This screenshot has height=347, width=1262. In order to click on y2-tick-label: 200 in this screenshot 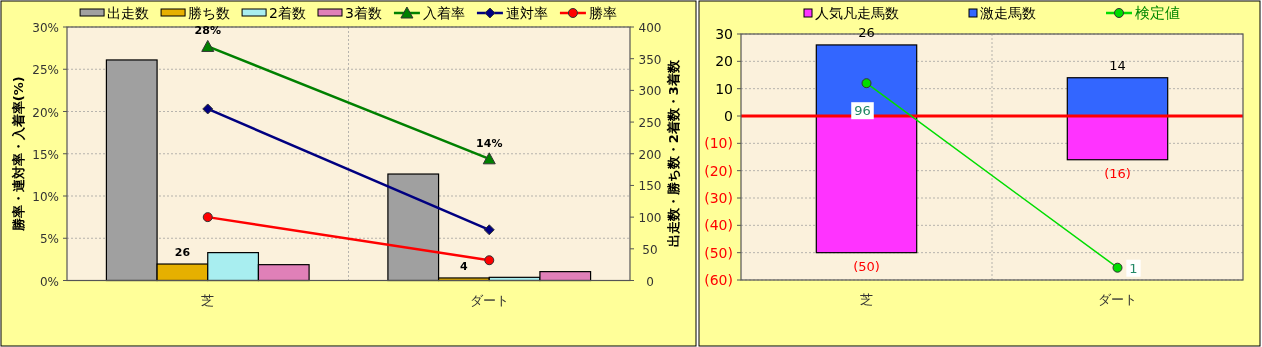, I will do `click(650, 154)`.